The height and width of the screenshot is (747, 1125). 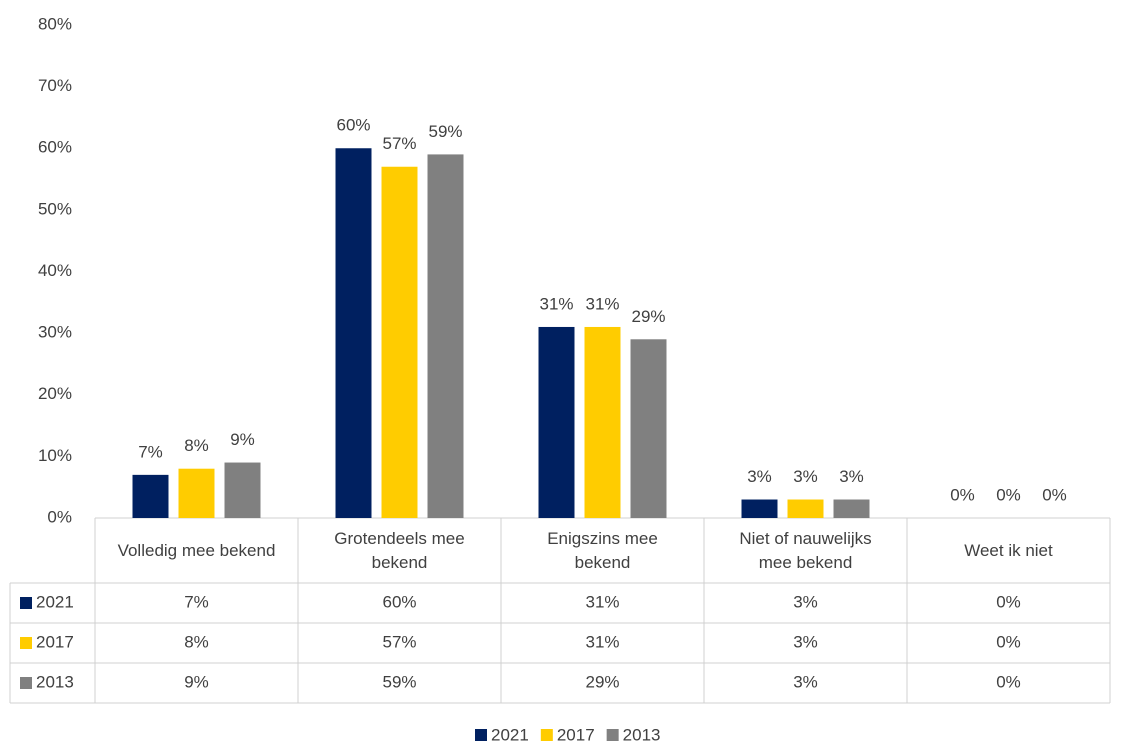 I want to click on y-tick-label: 0%, so click(x=59, y=516).